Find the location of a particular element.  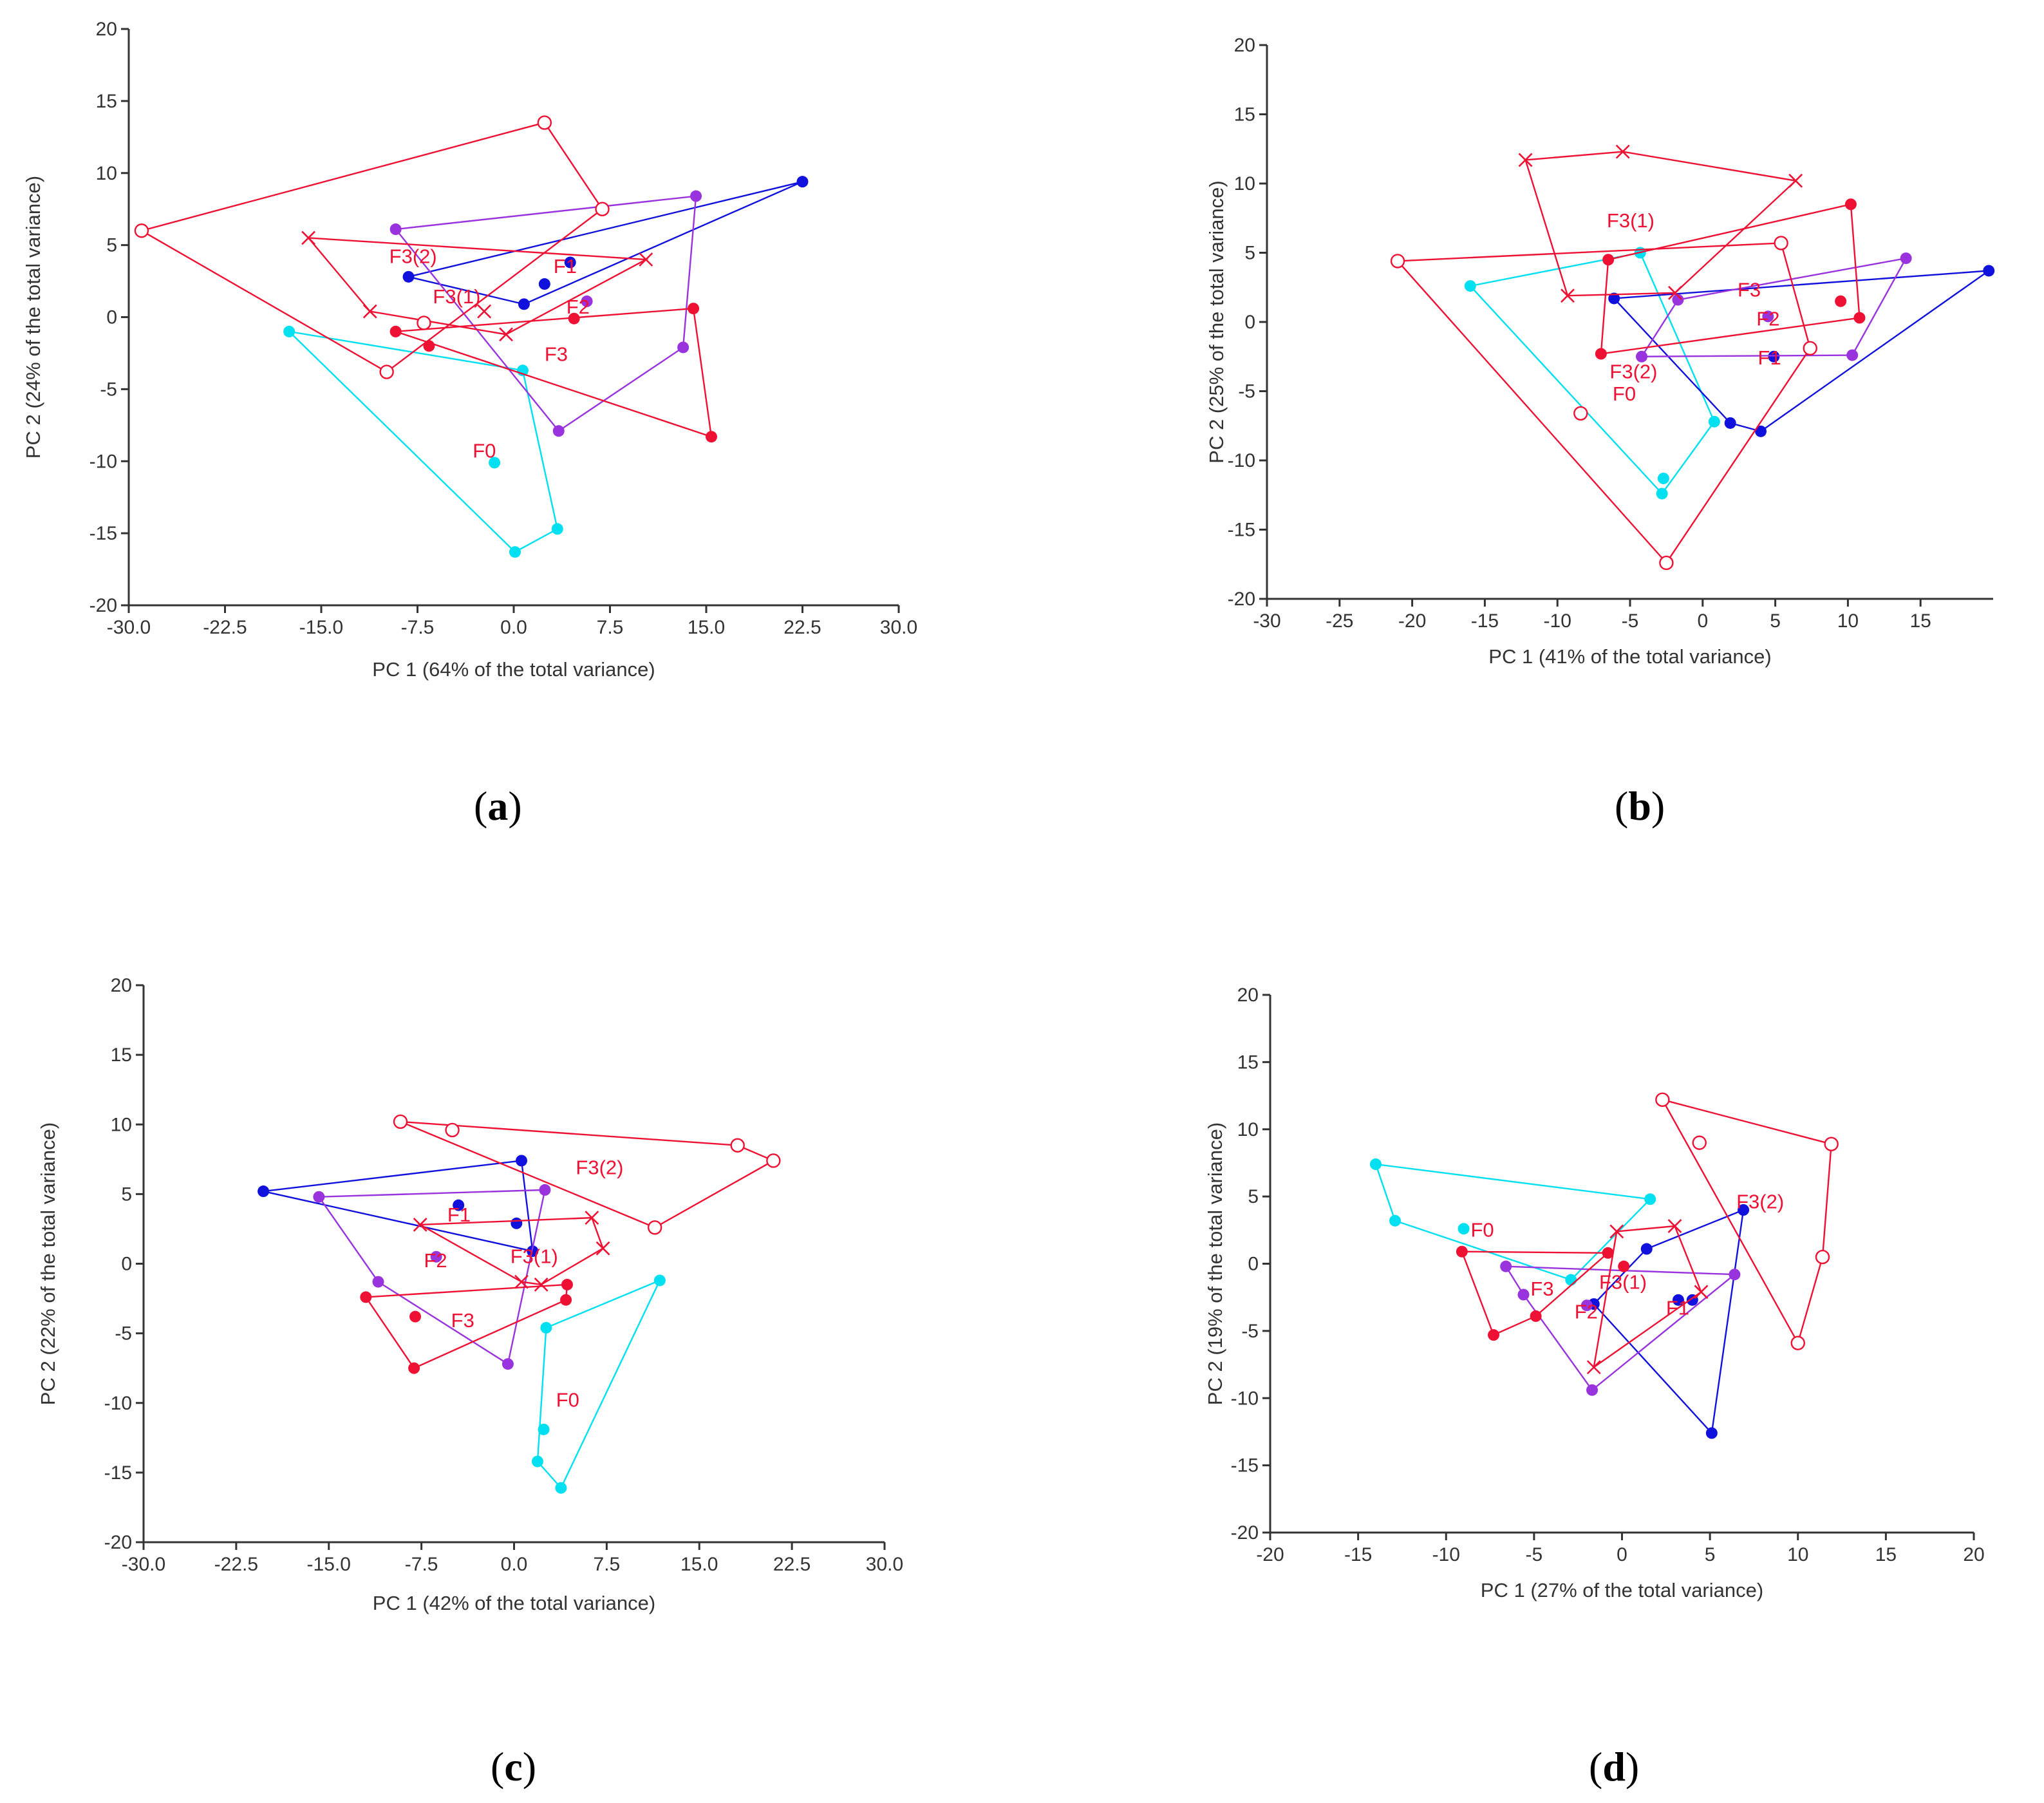

x-tick-label: -30 is located at coordinates (1266, 621).